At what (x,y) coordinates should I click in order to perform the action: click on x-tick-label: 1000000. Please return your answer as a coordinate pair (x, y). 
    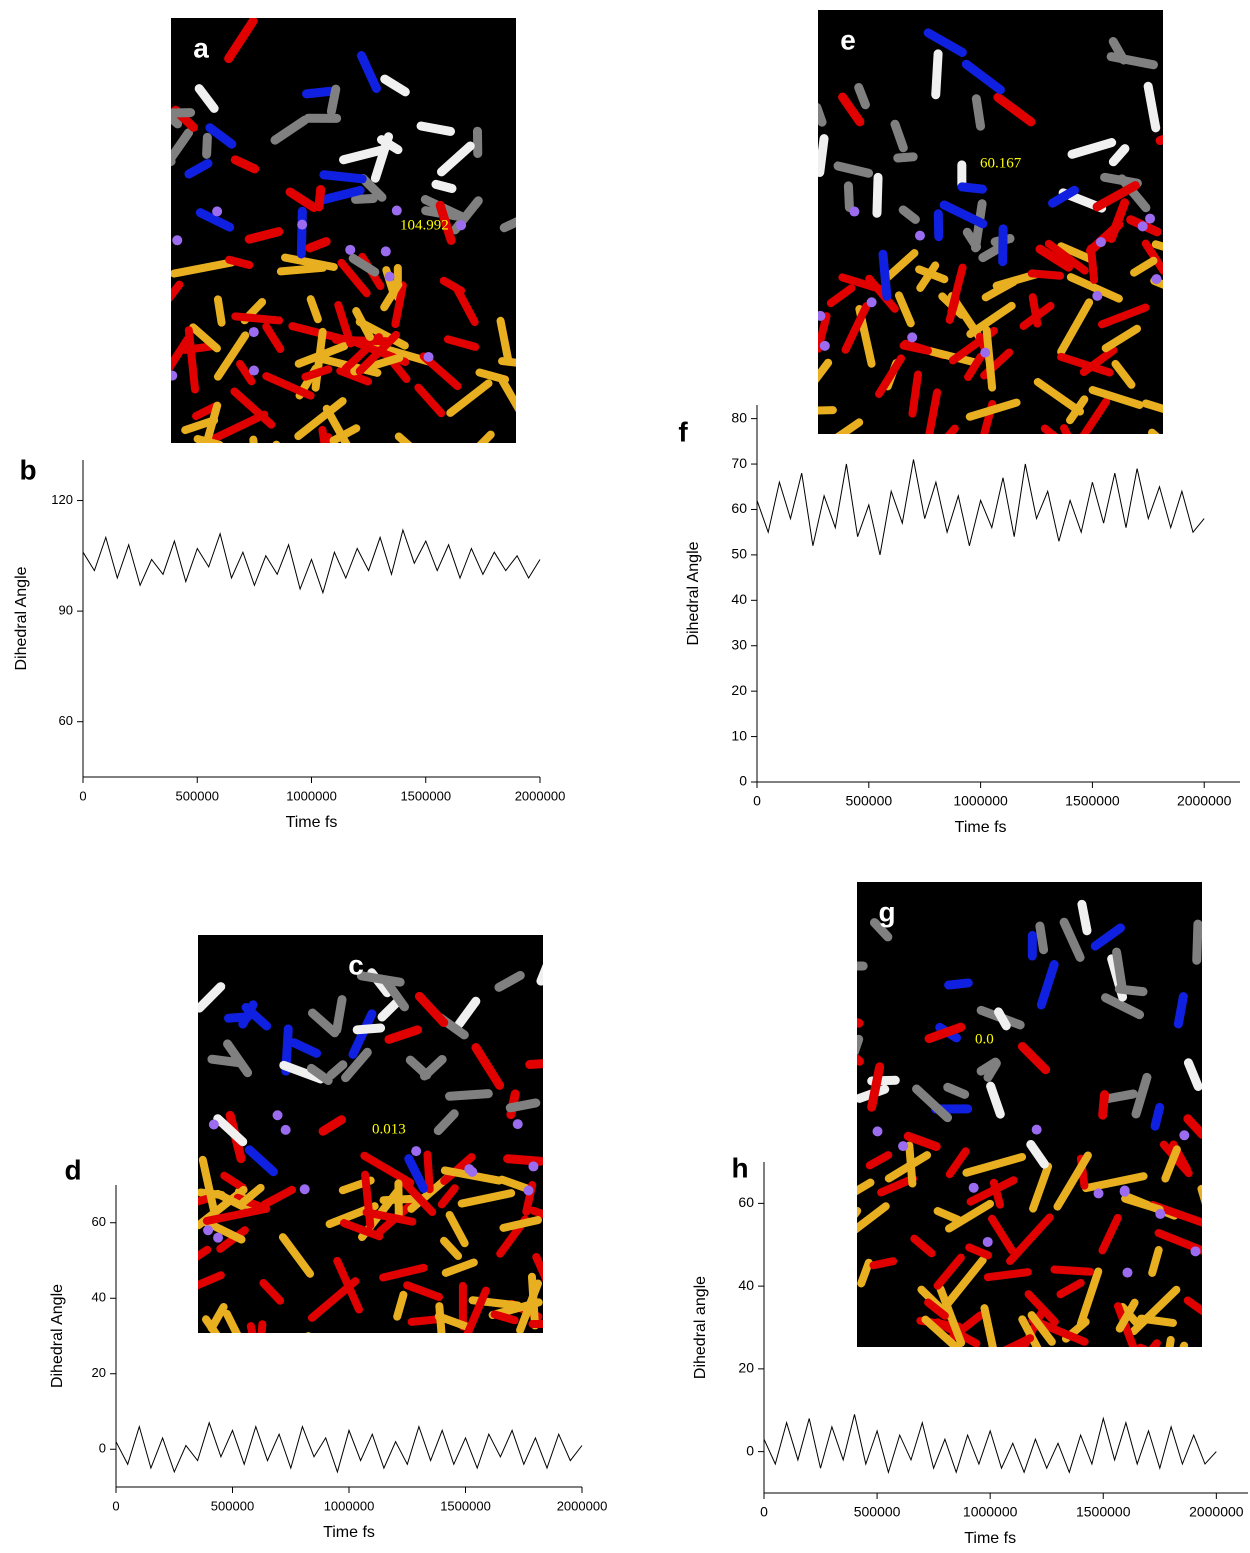
    Looking at the image, I should click on (990, 1512).